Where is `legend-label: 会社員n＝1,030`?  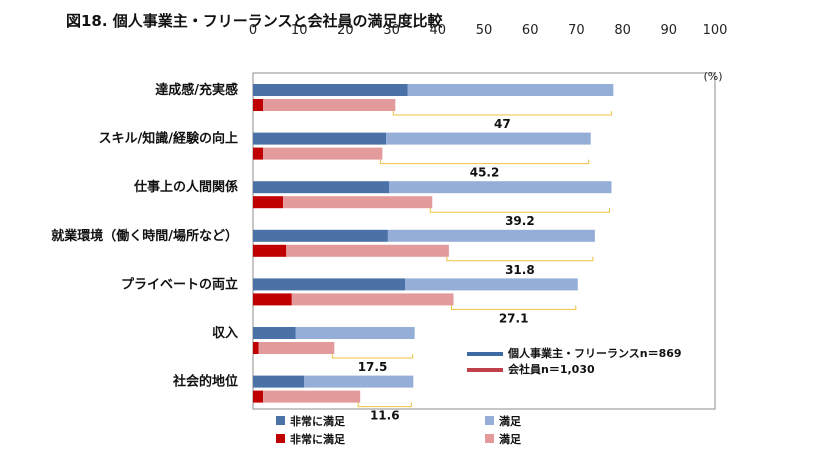
legend-label: 会社員n＝1,030 is located at coordinates (551, 369).